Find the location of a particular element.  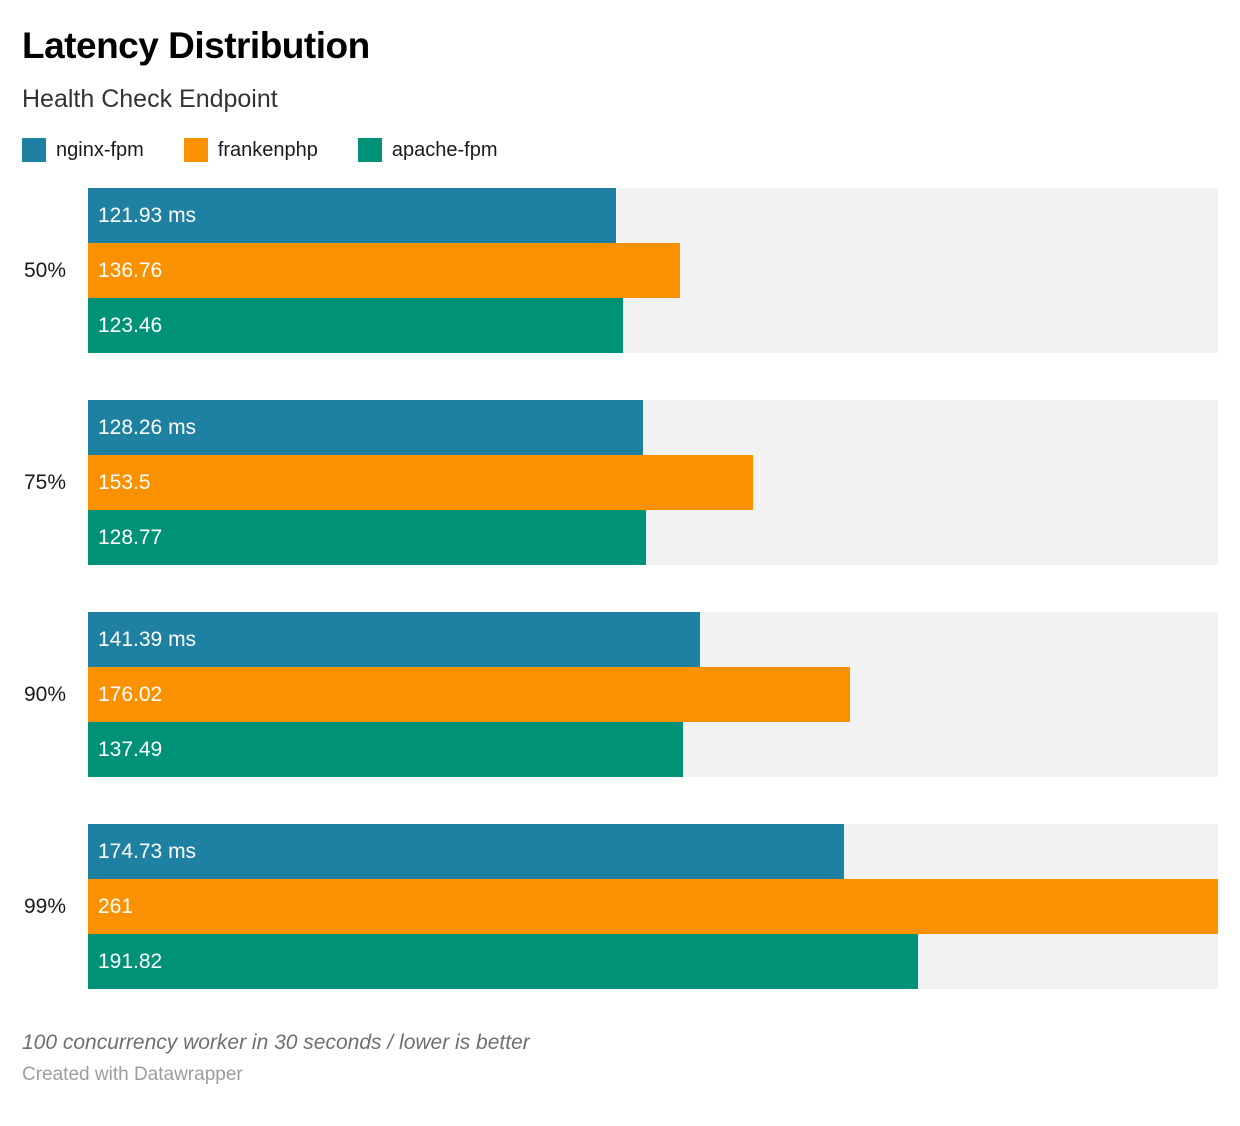

legend-label-frankenphp: frankenphp is located at coordinates (267, 149).